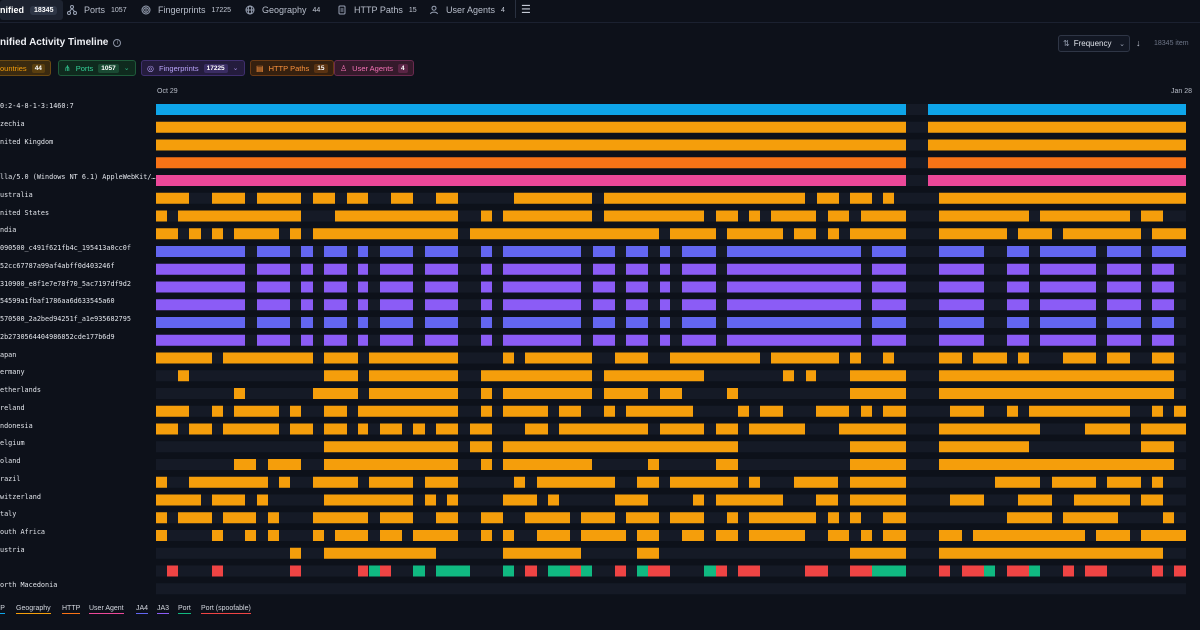 This screenshot has height=630, width=1200. What do you see at coordinates (20, 390) in the screenshot?
I see `row-label: etherlands` at bounding box center [20, 390].